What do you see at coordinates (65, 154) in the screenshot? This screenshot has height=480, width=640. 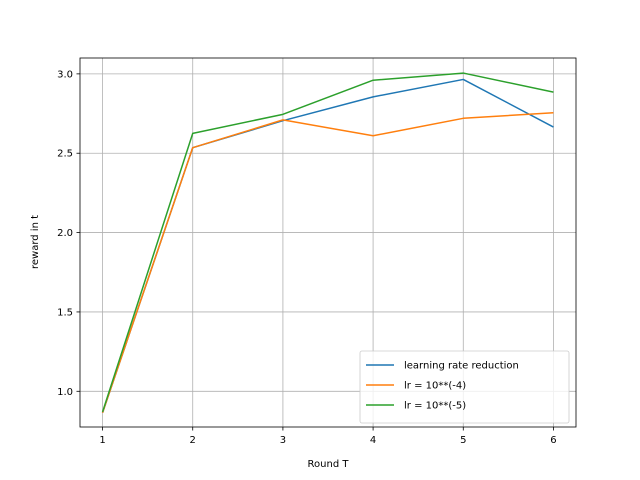 I see `y-tick-label: 2.5` at bounding box center [65, 154].